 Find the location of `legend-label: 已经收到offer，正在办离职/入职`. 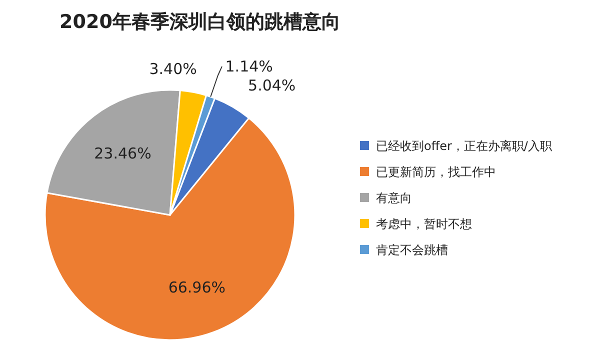

legend-label: 已经收到offer，正在办离职/入职 is located at coordinates (464, 146).